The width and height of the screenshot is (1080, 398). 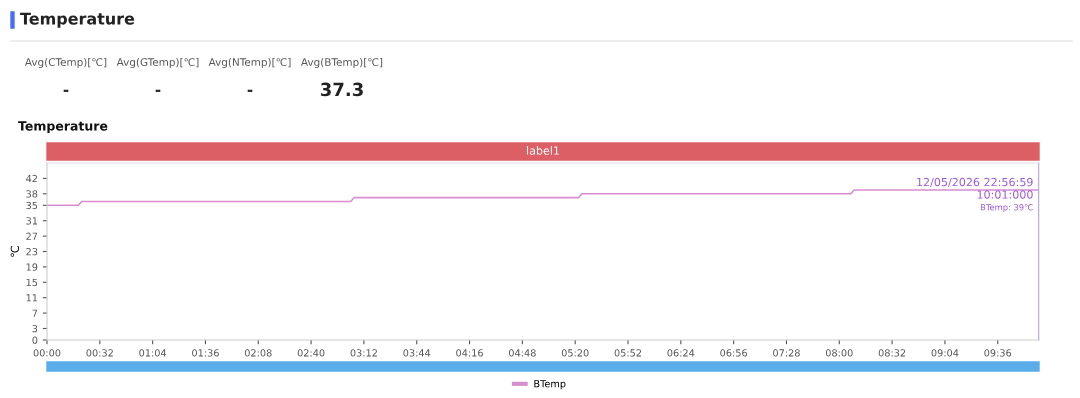 What do you see at coordinates (522, 353) in the screenshot?
I see `x-tick-label: 04:48` at bounding box center [522, 353].